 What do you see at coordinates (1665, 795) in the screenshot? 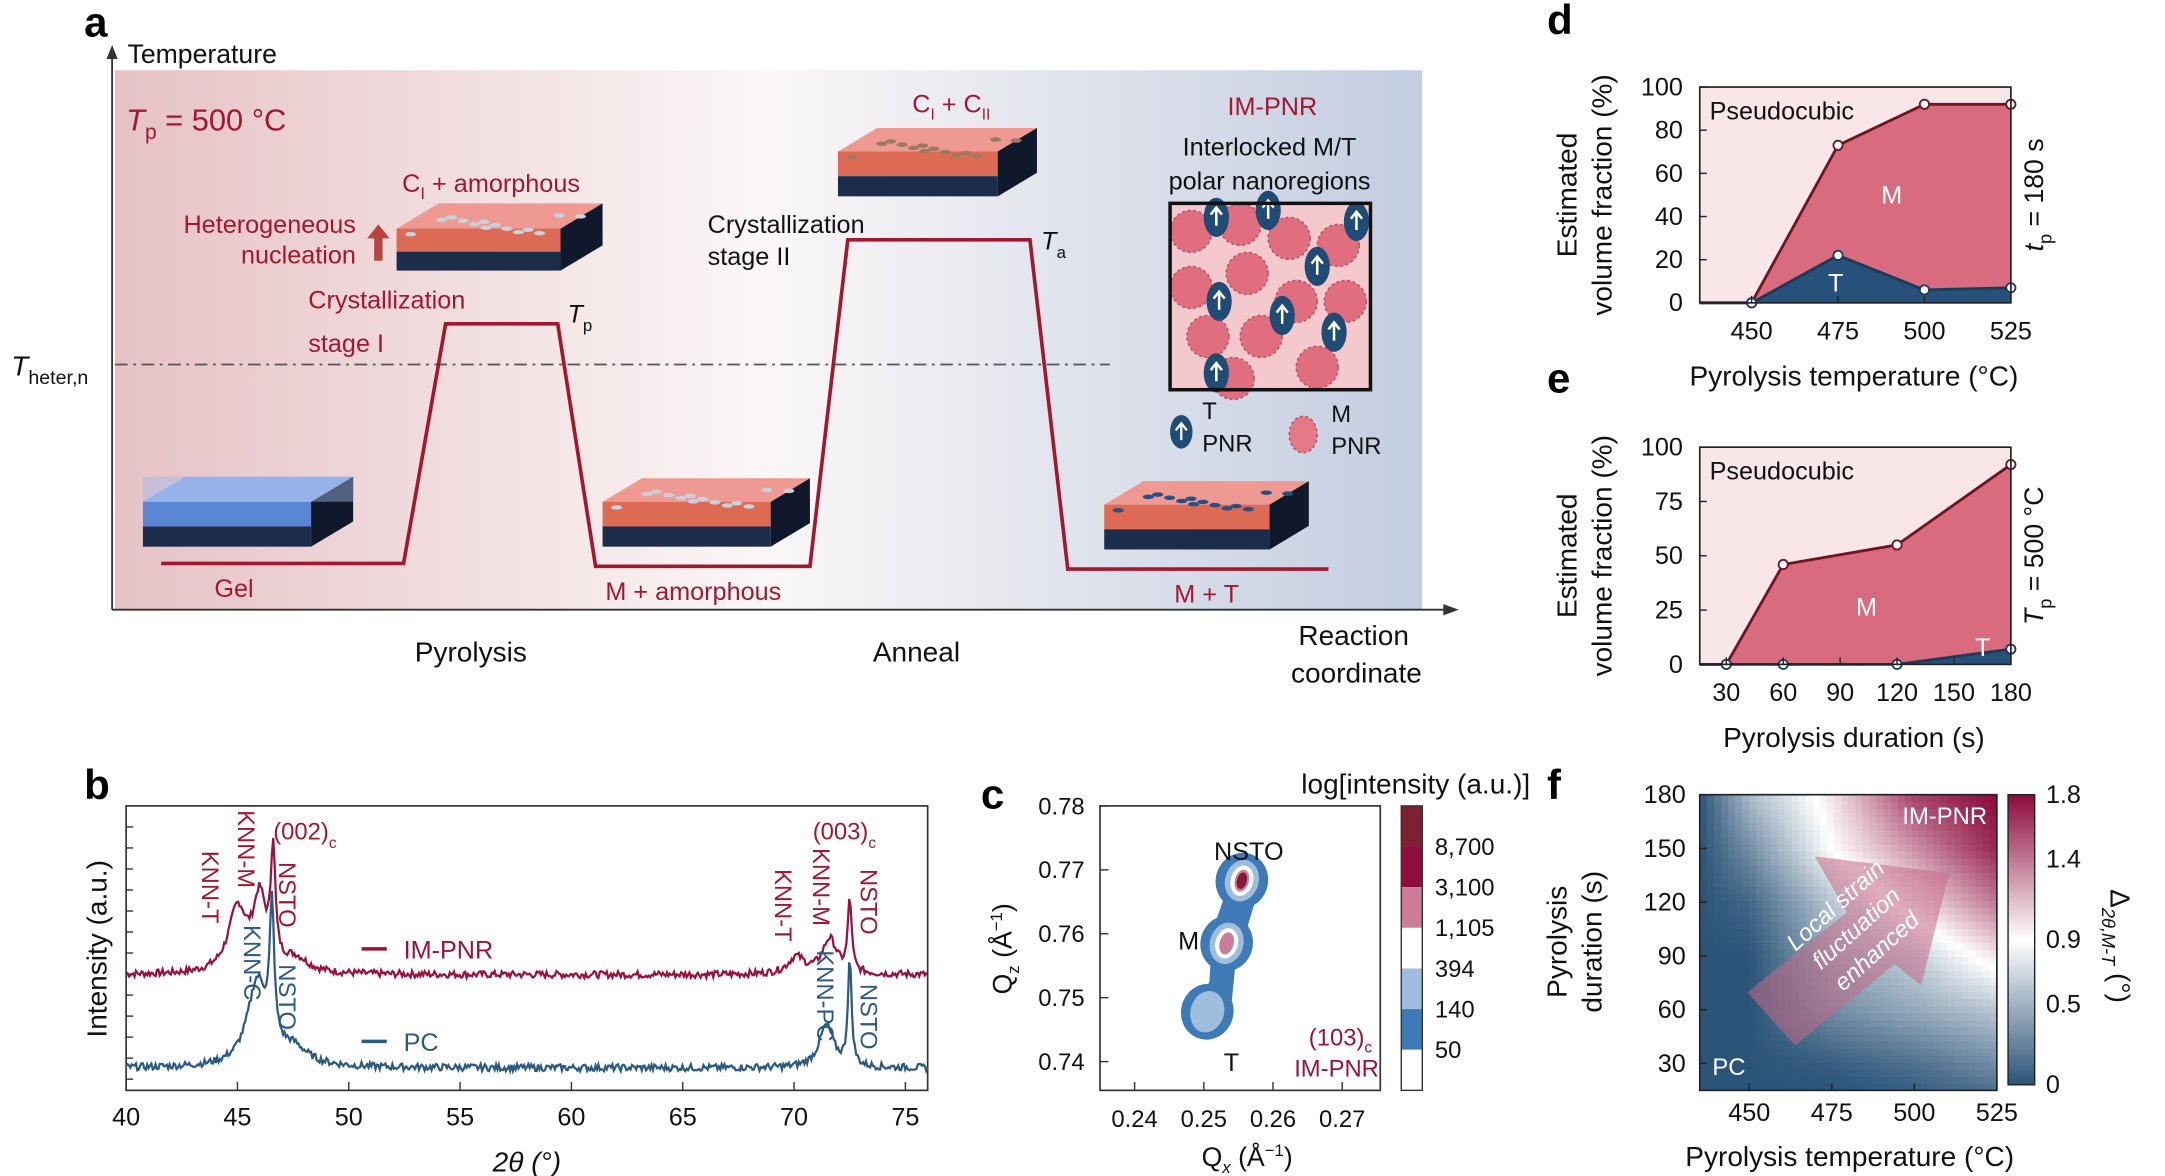
I see `y-tick-label: 180` at bounding box center [1665, 795].